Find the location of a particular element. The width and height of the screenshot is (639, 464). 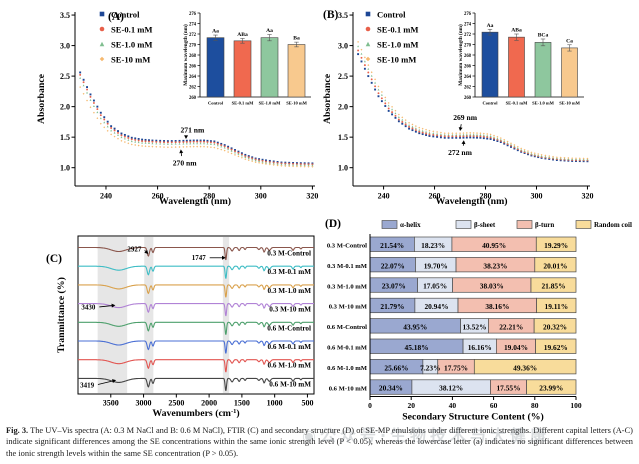

svg-text: 3430 is located at coordinates (88, 308).